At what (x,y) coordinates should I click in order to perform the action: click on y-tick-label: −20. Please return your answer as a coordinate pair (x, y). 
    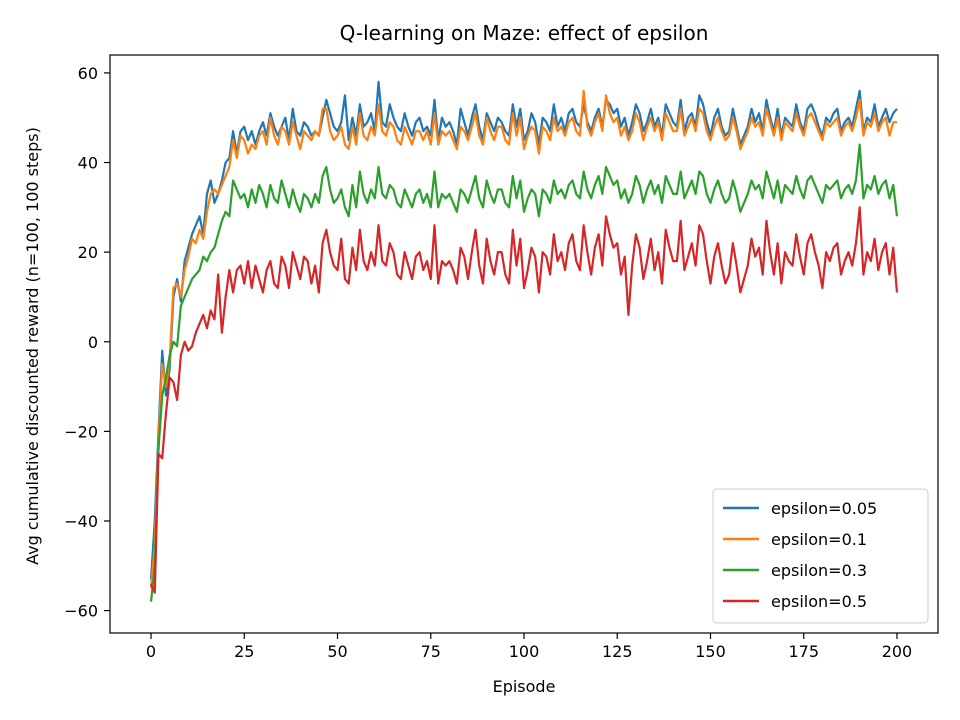
    Looking at the image, I should click on (81, 431).